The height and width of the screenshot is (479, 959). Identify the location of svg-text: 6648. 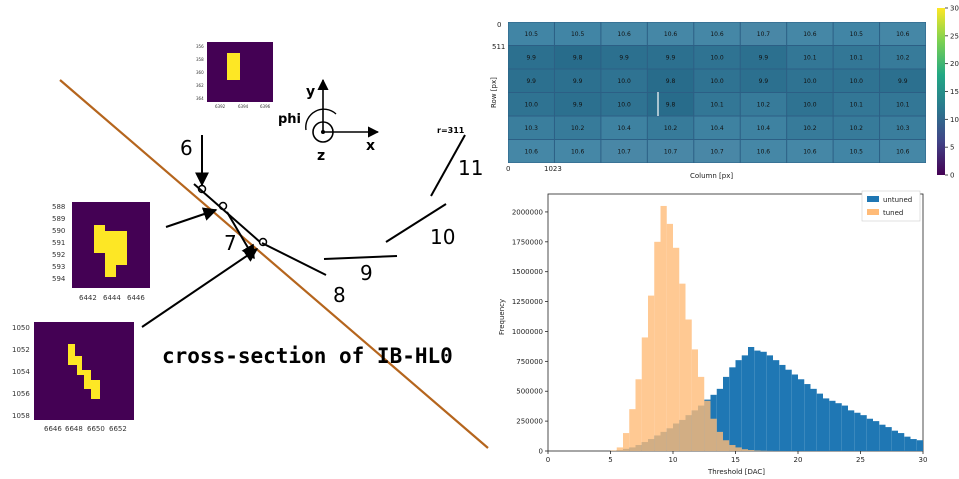
(74, 429).